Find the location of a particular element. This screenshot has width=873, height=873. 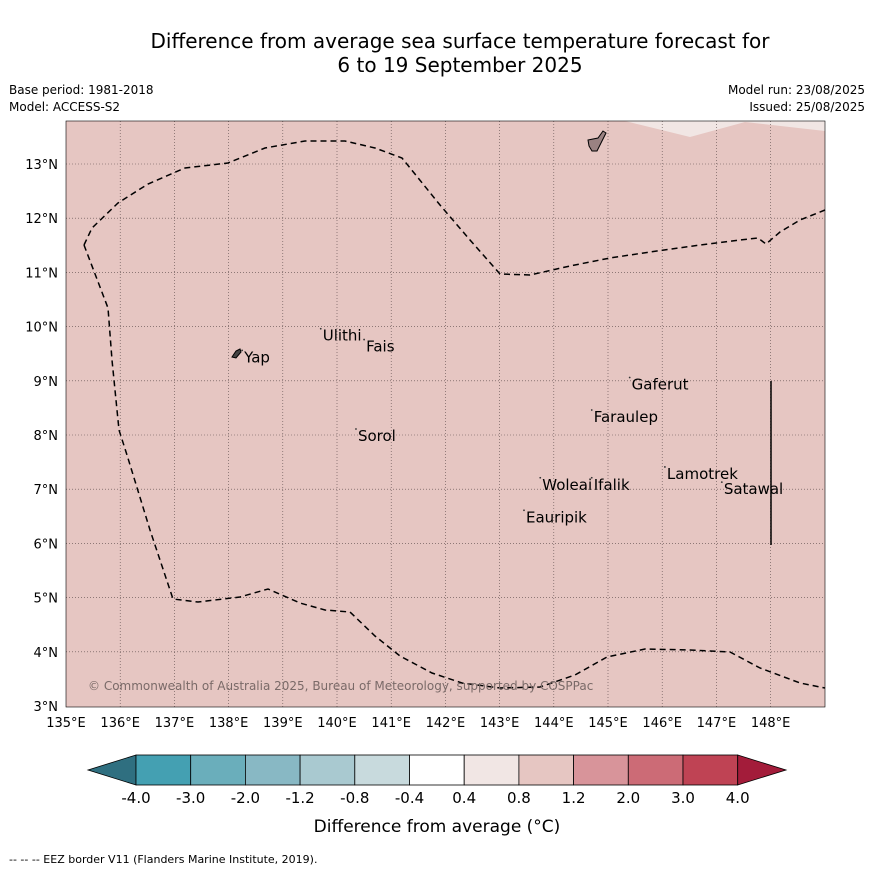

model-run: Model run: 23/08/2025 is located at coordinates (796, 90).